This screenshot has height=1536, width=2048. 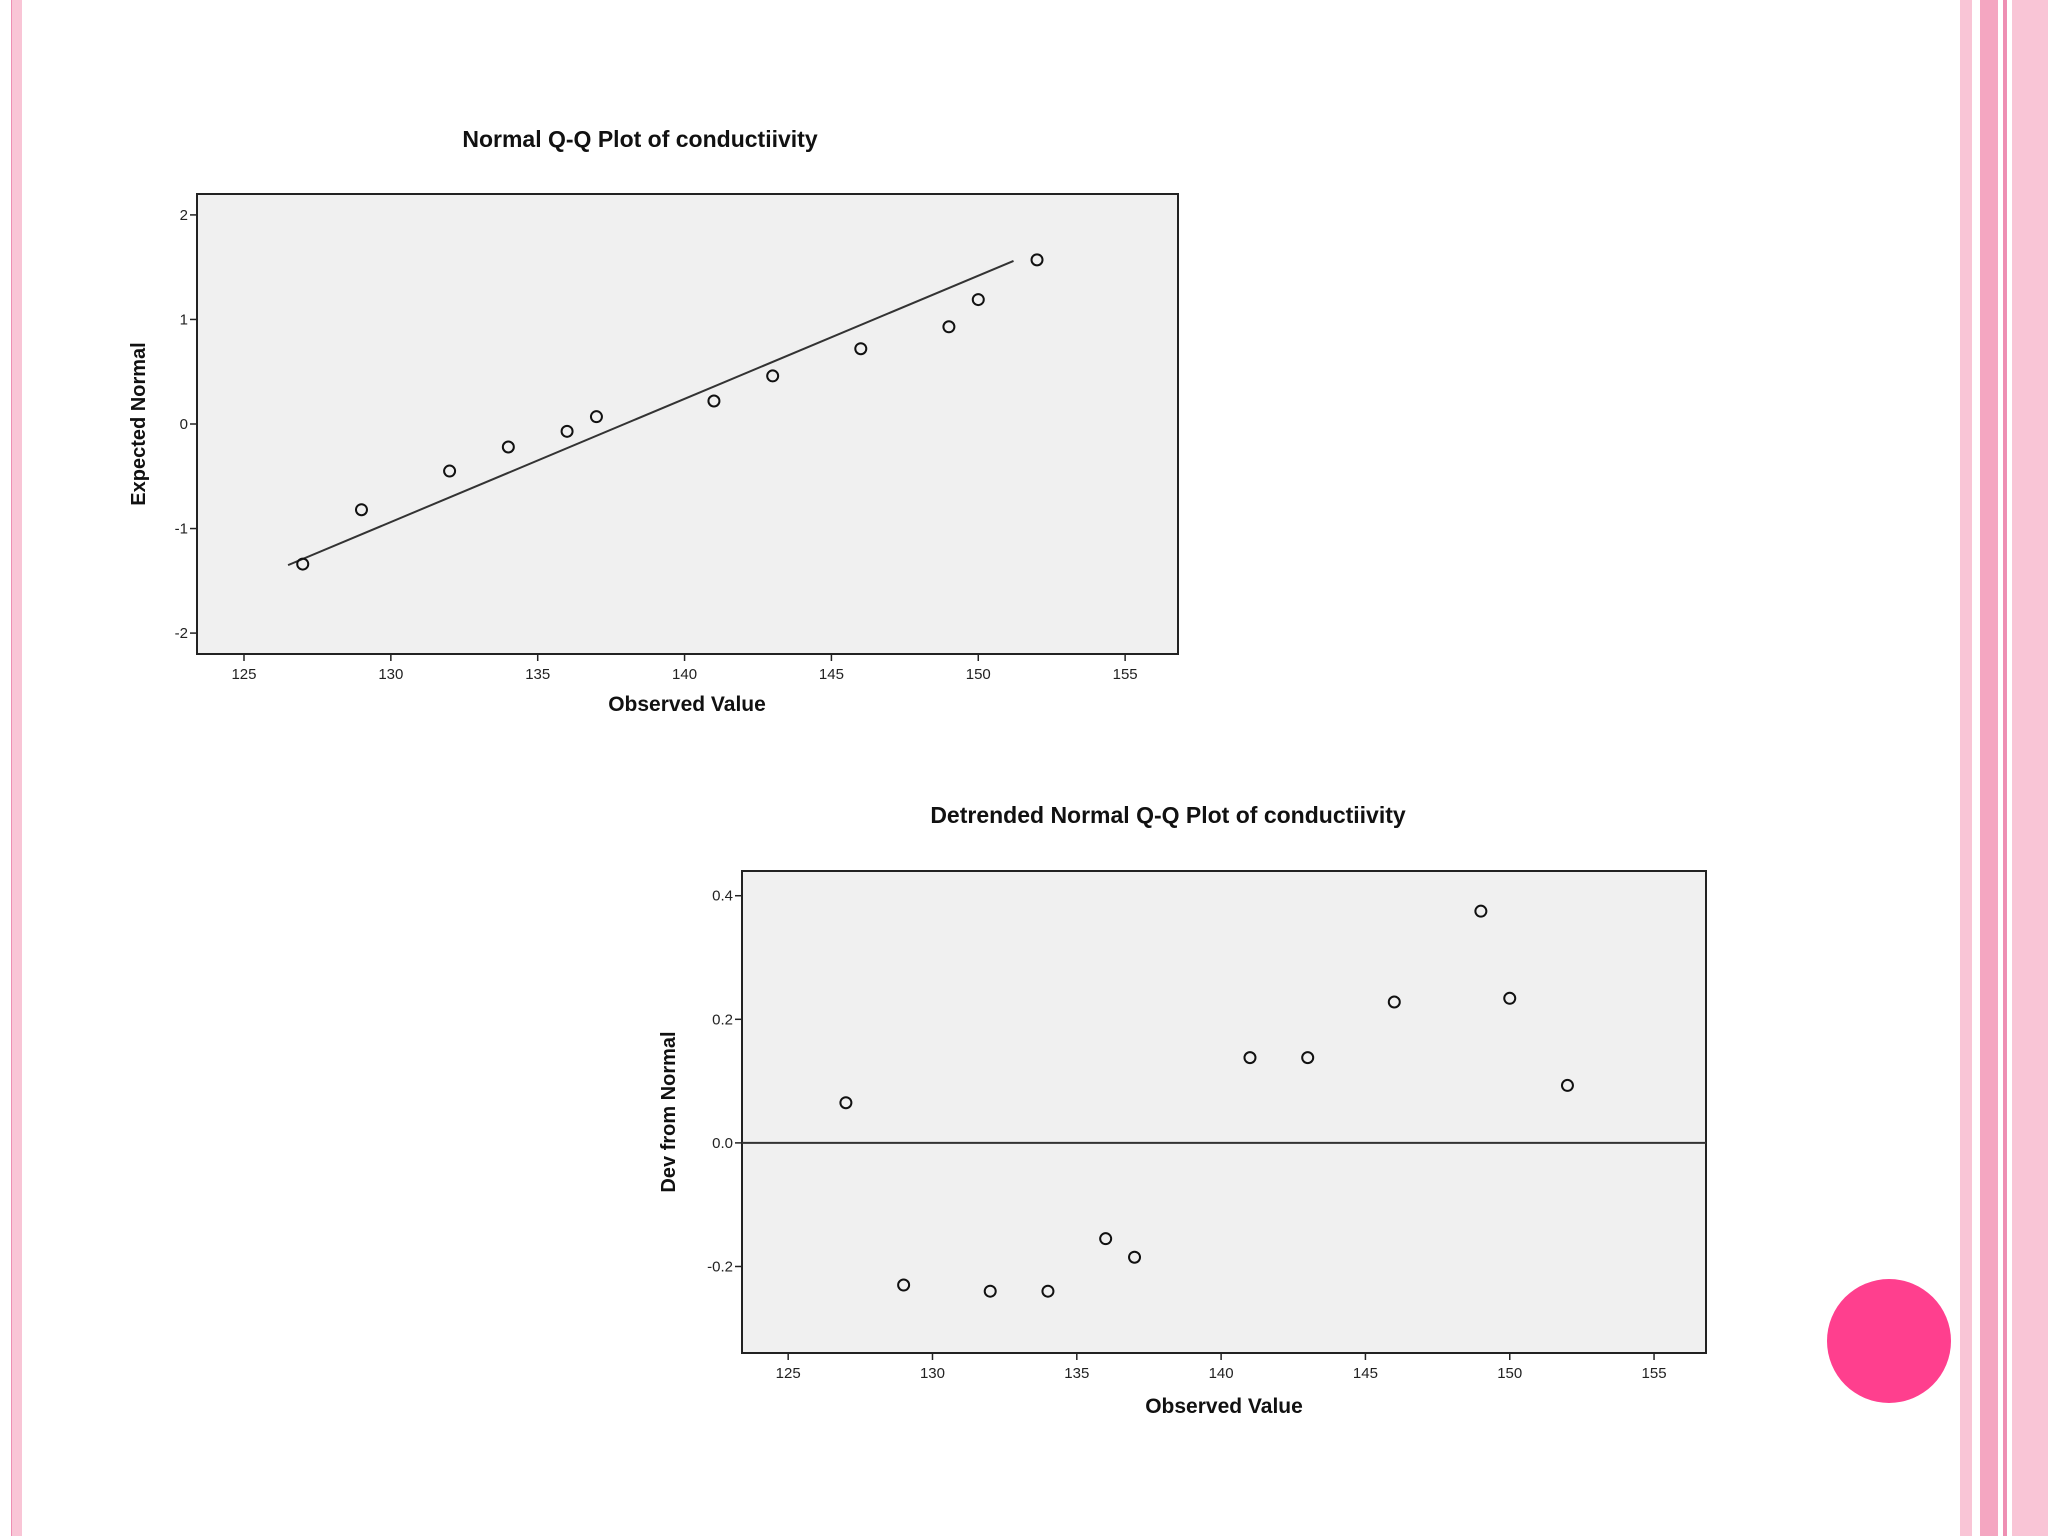 What do you see at coordinates (1889, 1341) in the screenshot?
I see `decorative-pink-circle` at bounding box center [1889, 1341].